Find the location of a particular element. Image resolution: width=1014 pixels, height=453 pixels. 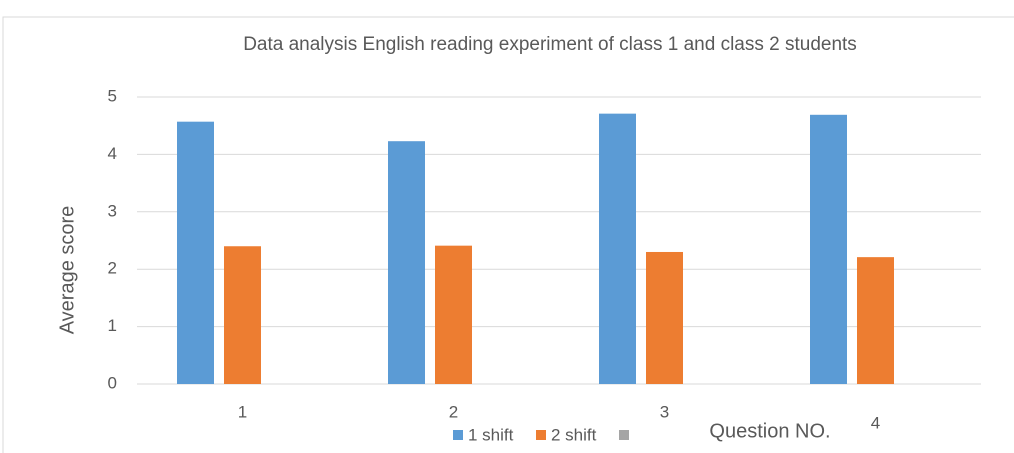

x-axis-title: Question NO. is located at coordinates (769, 431).